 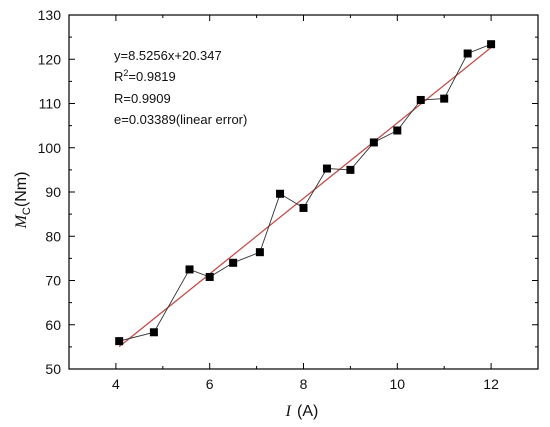 What do you see at coordinates (50, 15) in the screenshot?
I see `y-tick-label: 130` at bounding box center [50, 15].